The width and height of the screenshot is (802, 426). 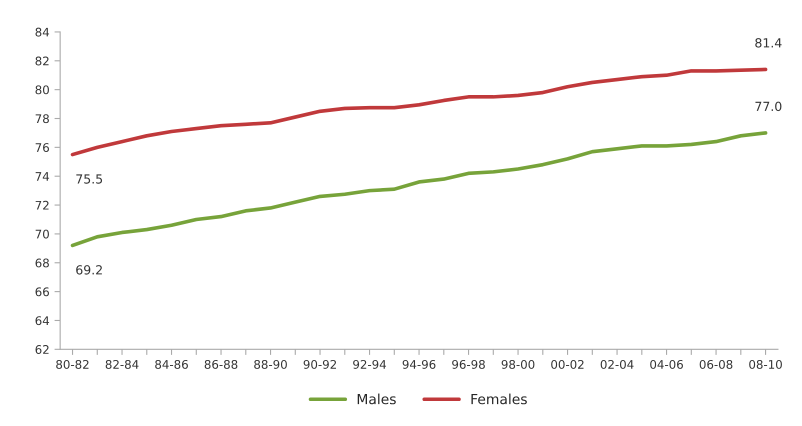 I want to click on x-tick-label: 92-94, so click(x=369, y=364).